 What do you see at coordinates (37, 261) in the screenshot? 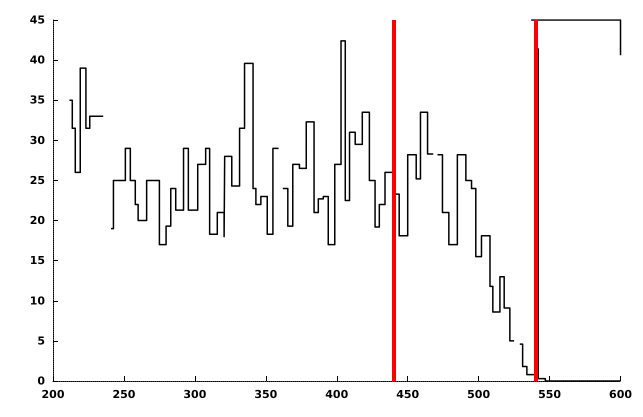
I see `y-tick-label: 15` at bounding box center [37, 261].